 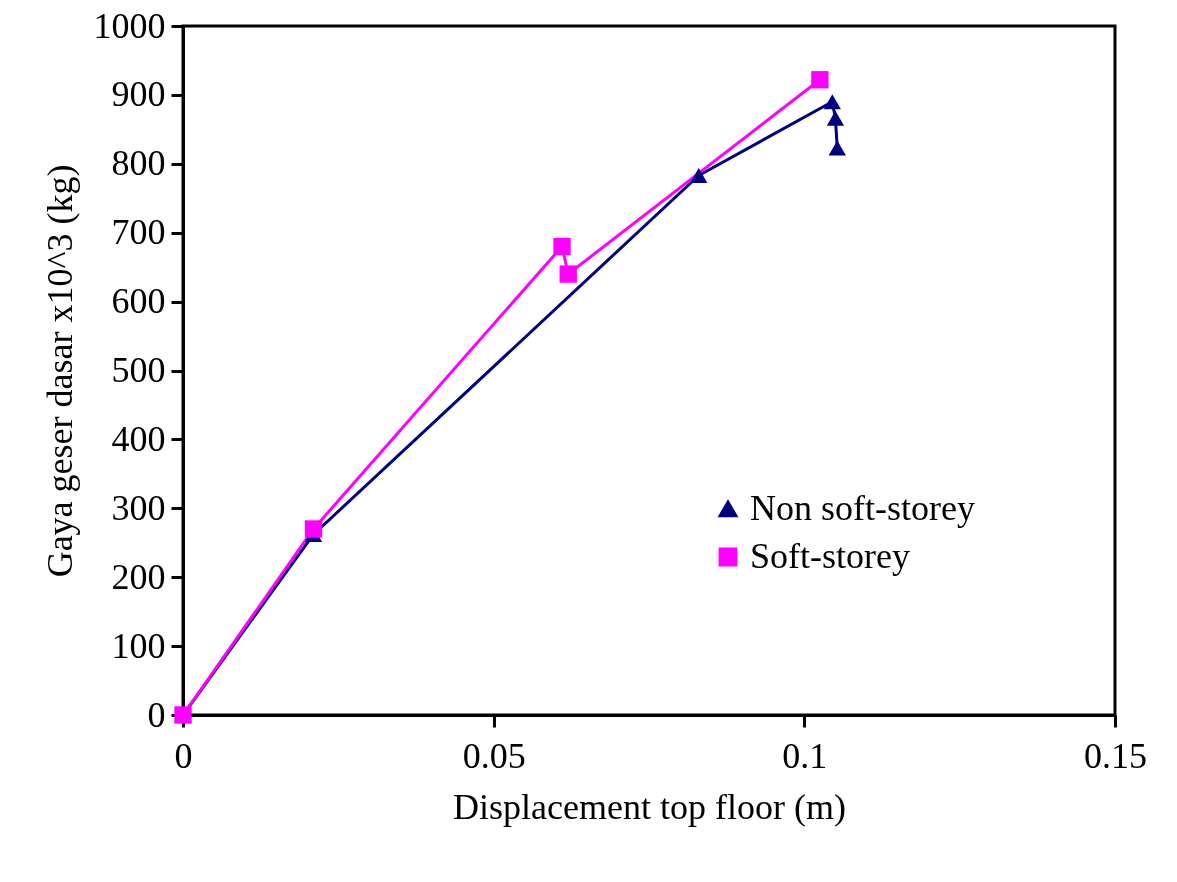 What do you see at coordinates (862, 508) in the screenshot?
I see `legend-label: Non soft-storey` at bounding box center [862, 508].